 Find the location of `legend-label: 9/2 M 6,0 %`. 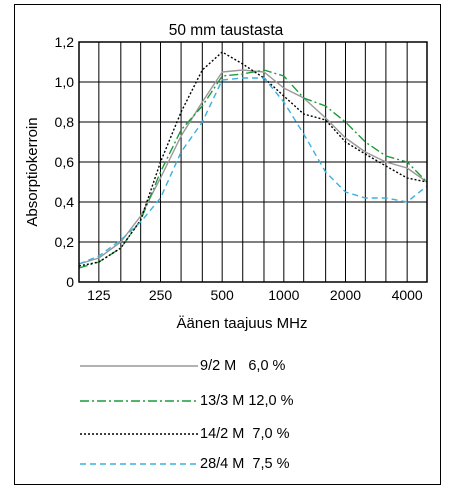

legend-label: 9/2 M 6,0 % is located at coordinates (243, 366).